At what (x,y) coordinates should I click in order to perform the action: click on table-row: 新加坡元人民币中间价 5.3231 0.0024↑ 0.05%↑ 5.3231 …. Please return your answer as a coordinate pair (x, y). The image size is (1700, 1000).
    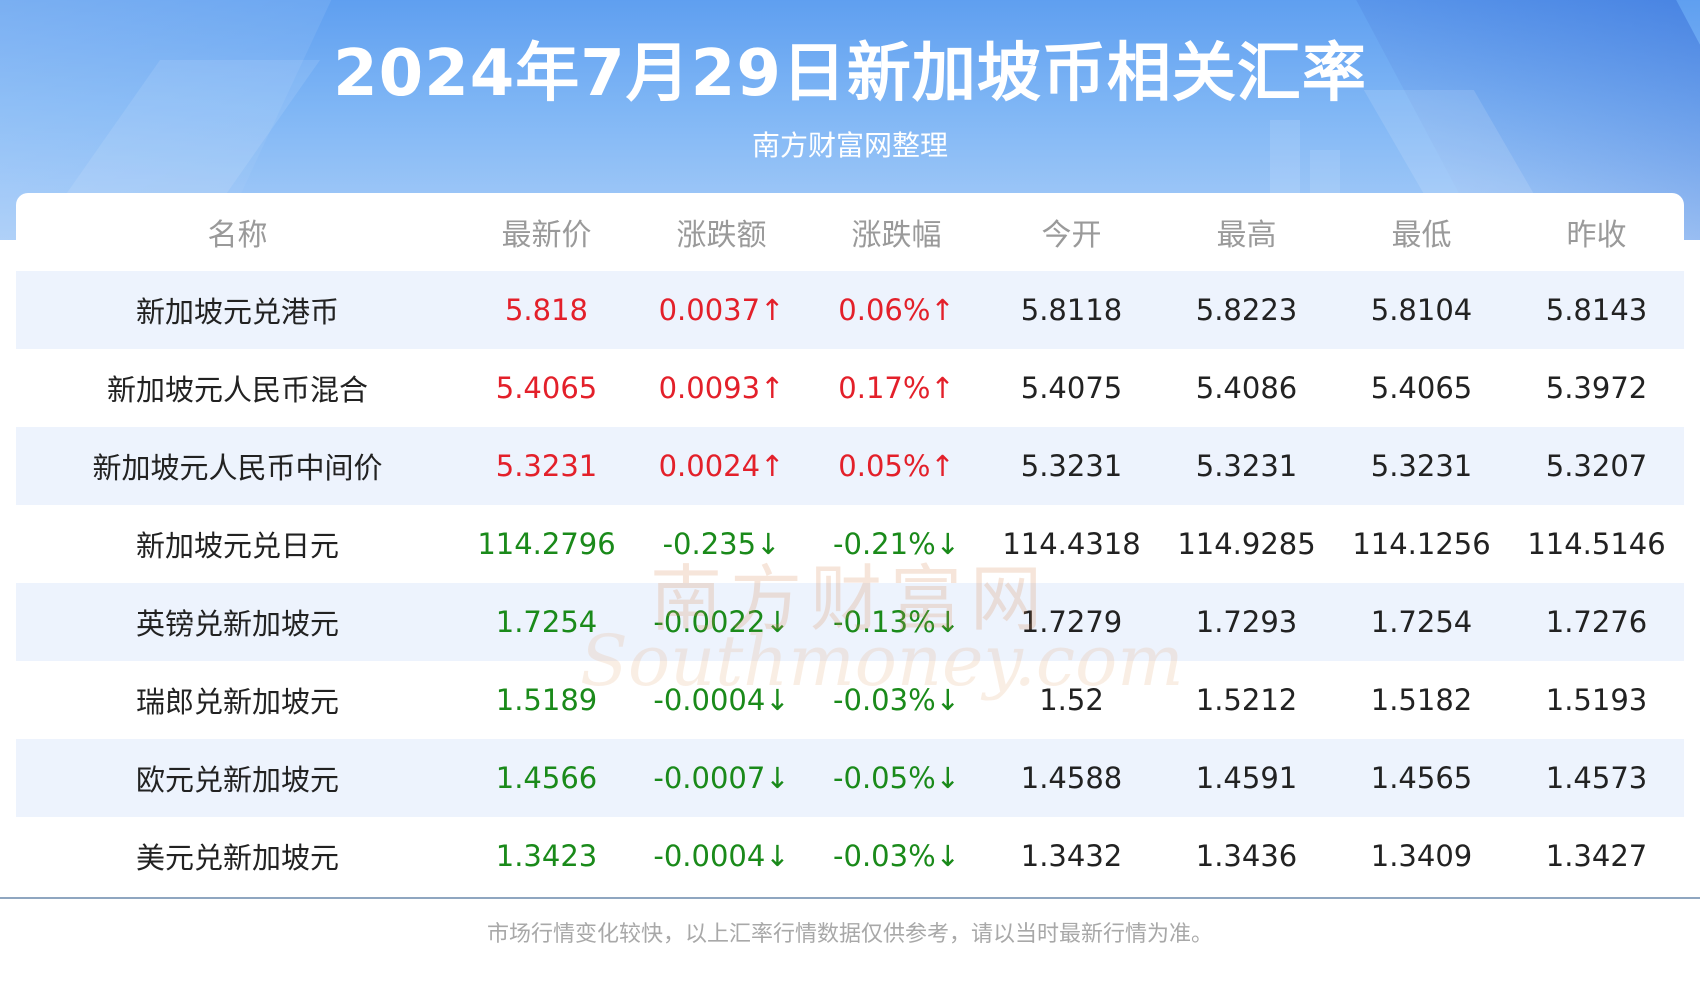
    Looking at the image, I should click on (850, 466).